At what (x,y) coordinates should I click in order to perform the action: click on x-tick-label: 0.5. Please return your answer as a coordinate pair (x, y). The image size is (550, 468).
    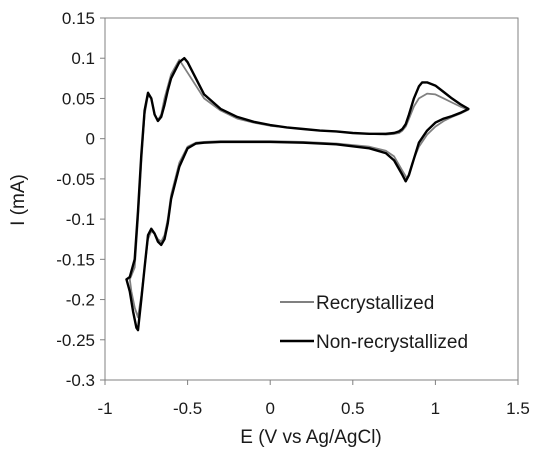
    Looking at the image, I should click on (353, 408).